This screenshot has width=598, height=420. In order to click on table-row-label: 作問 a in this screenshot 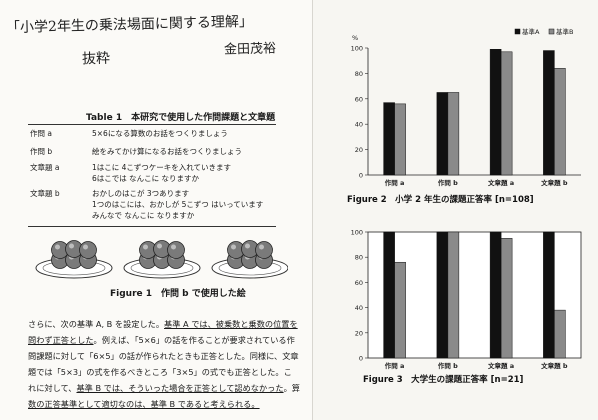, I will do `click(41, 133)`.